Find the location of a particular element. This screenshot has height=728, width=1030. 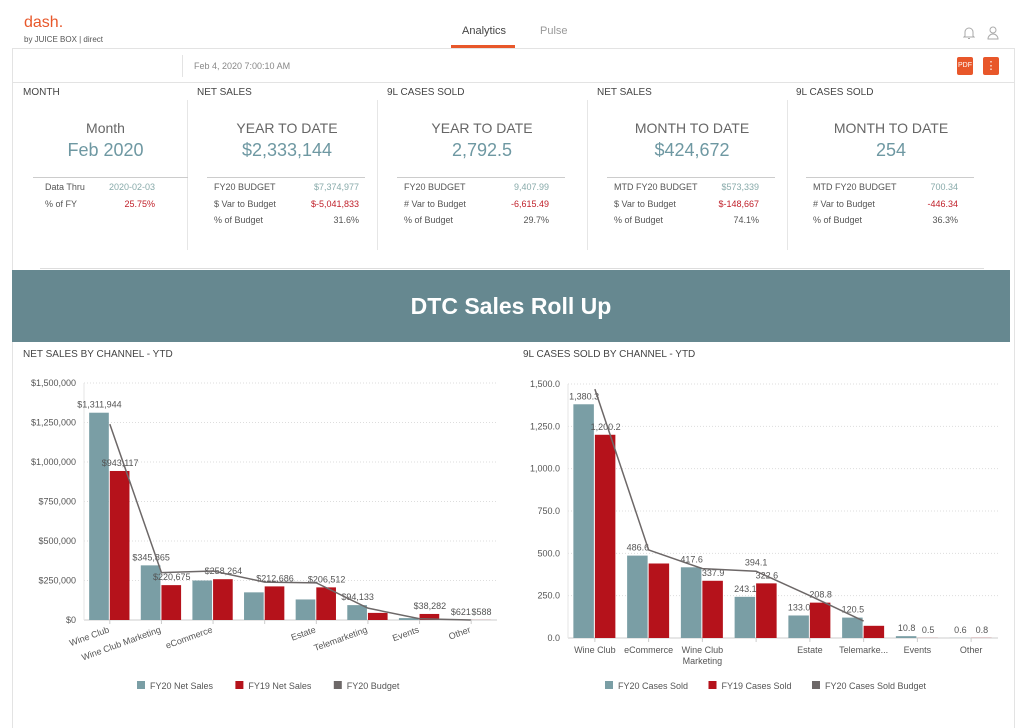

y-tick-label: 750.0 is located at coordinates (548, 511).